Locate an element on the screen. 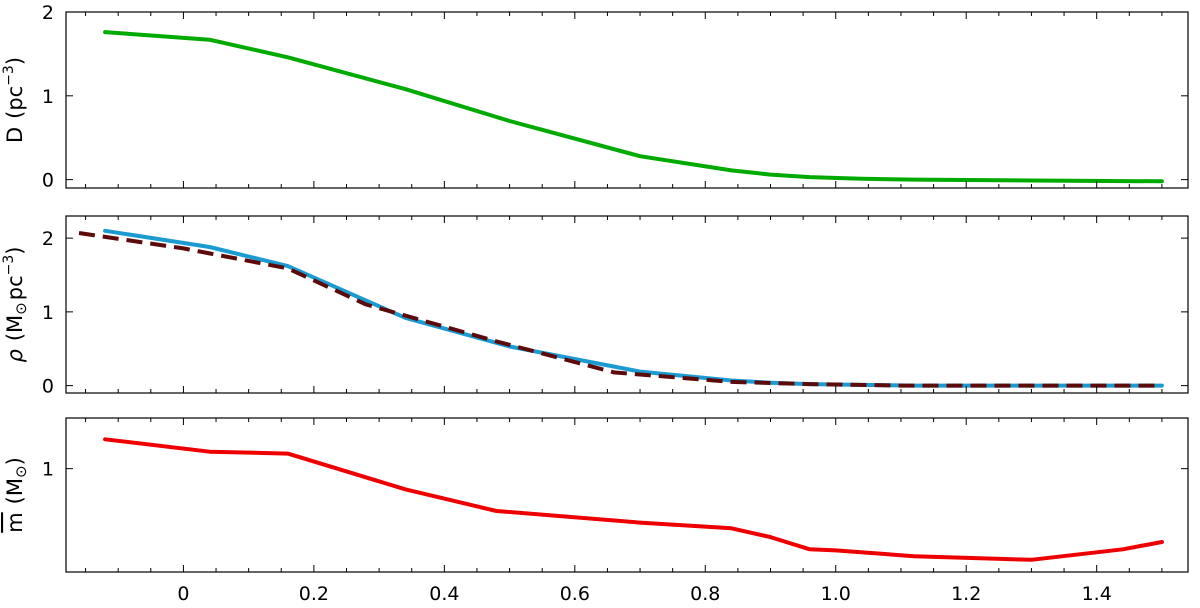 The image size is (1200, 608). y-axis-label: ρ (M⊙ pc−3) is located at coordinates (15, 305).